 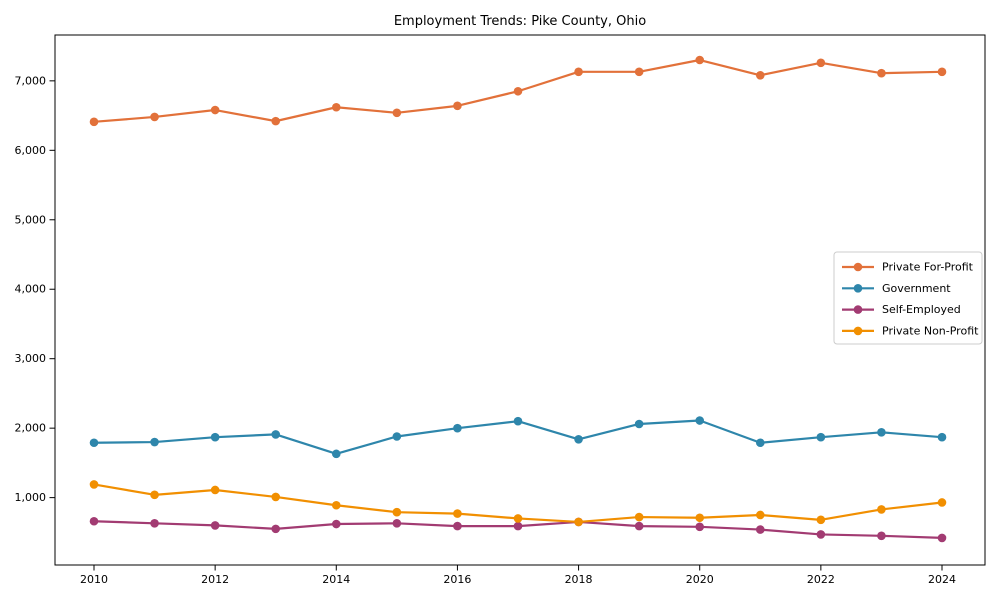 I want to click on legend-label: Self-Employed, so click(x=921, y=309).